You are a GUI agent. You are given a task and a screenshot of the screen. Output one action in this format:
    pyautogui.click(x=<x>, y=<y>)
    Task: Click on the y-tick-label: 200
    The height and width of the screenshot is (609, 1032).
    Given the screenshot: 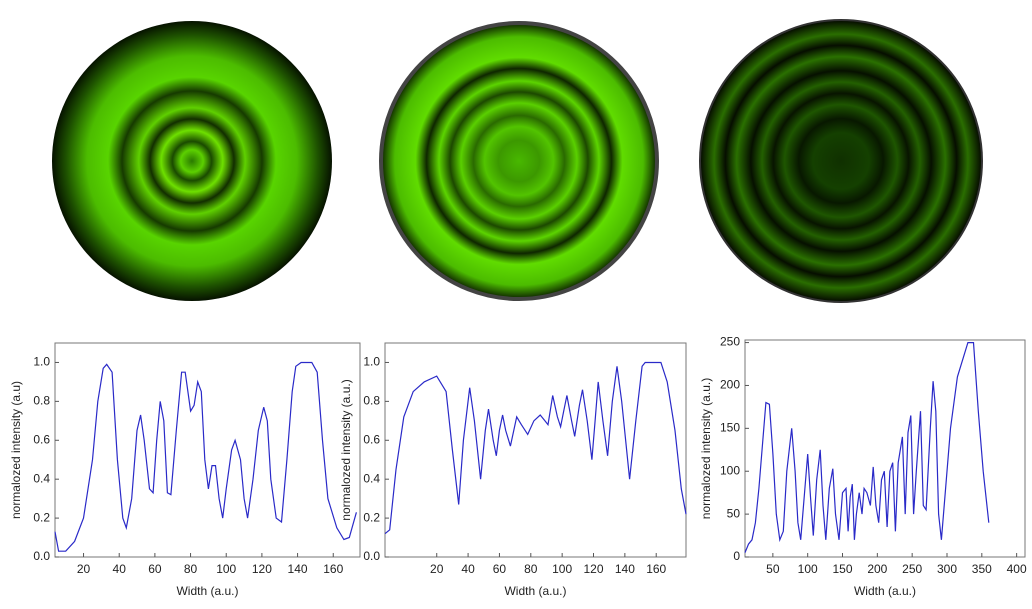 What is the action you would take?
    pyautogui.click(x=730, y=385)
    